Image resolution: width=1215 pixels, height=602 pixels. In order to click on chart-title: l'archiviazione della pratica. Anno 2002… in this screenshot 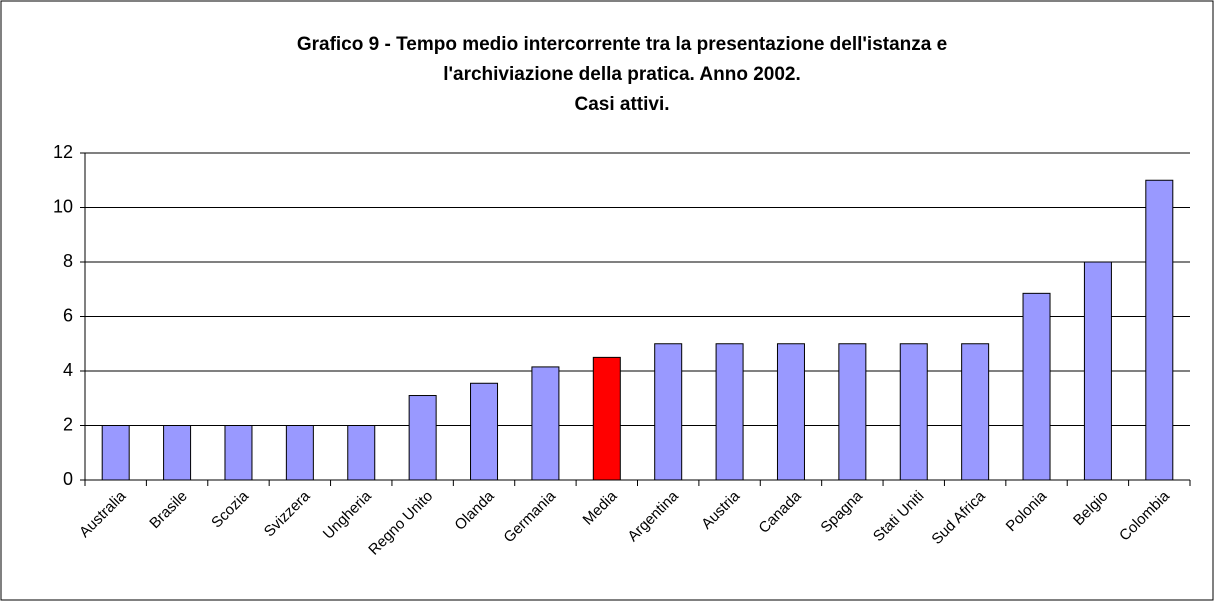, I will do `click(622, 74)`.